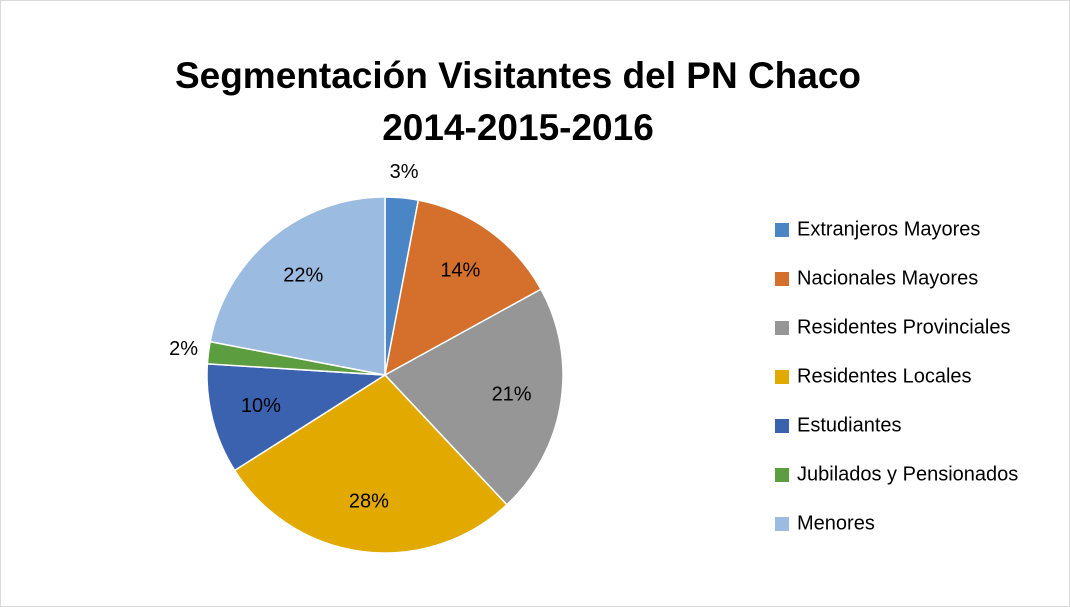  What do you see at coordinates (887, 278) in the screenshot?
I see `legend-label: Nacionales Mayores` at bounding box center [887, 278].